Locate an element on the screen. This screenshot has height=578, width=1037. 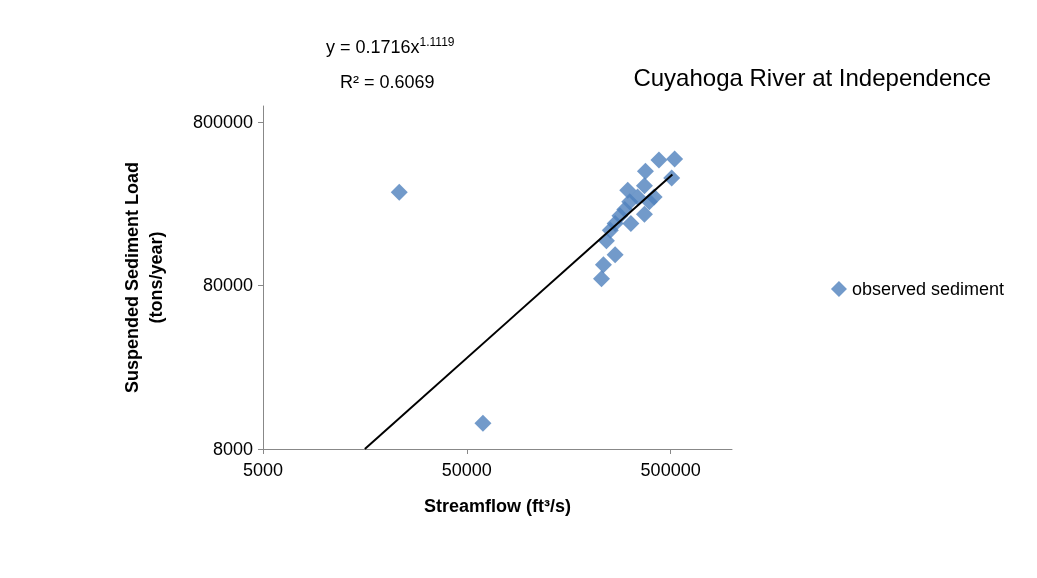
text: R² = 0.6069 is located at coordinates (387, 82).